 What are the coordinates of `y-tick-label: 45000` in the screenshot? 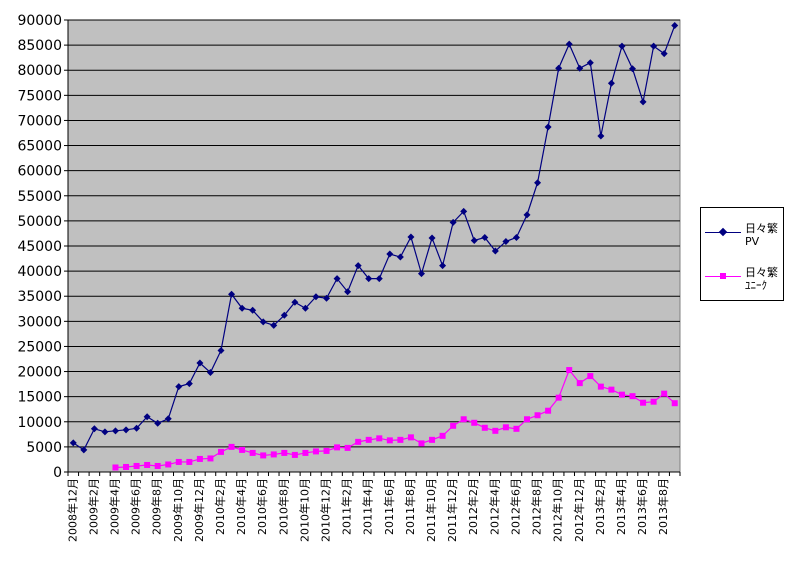 It's located at (39, 247).